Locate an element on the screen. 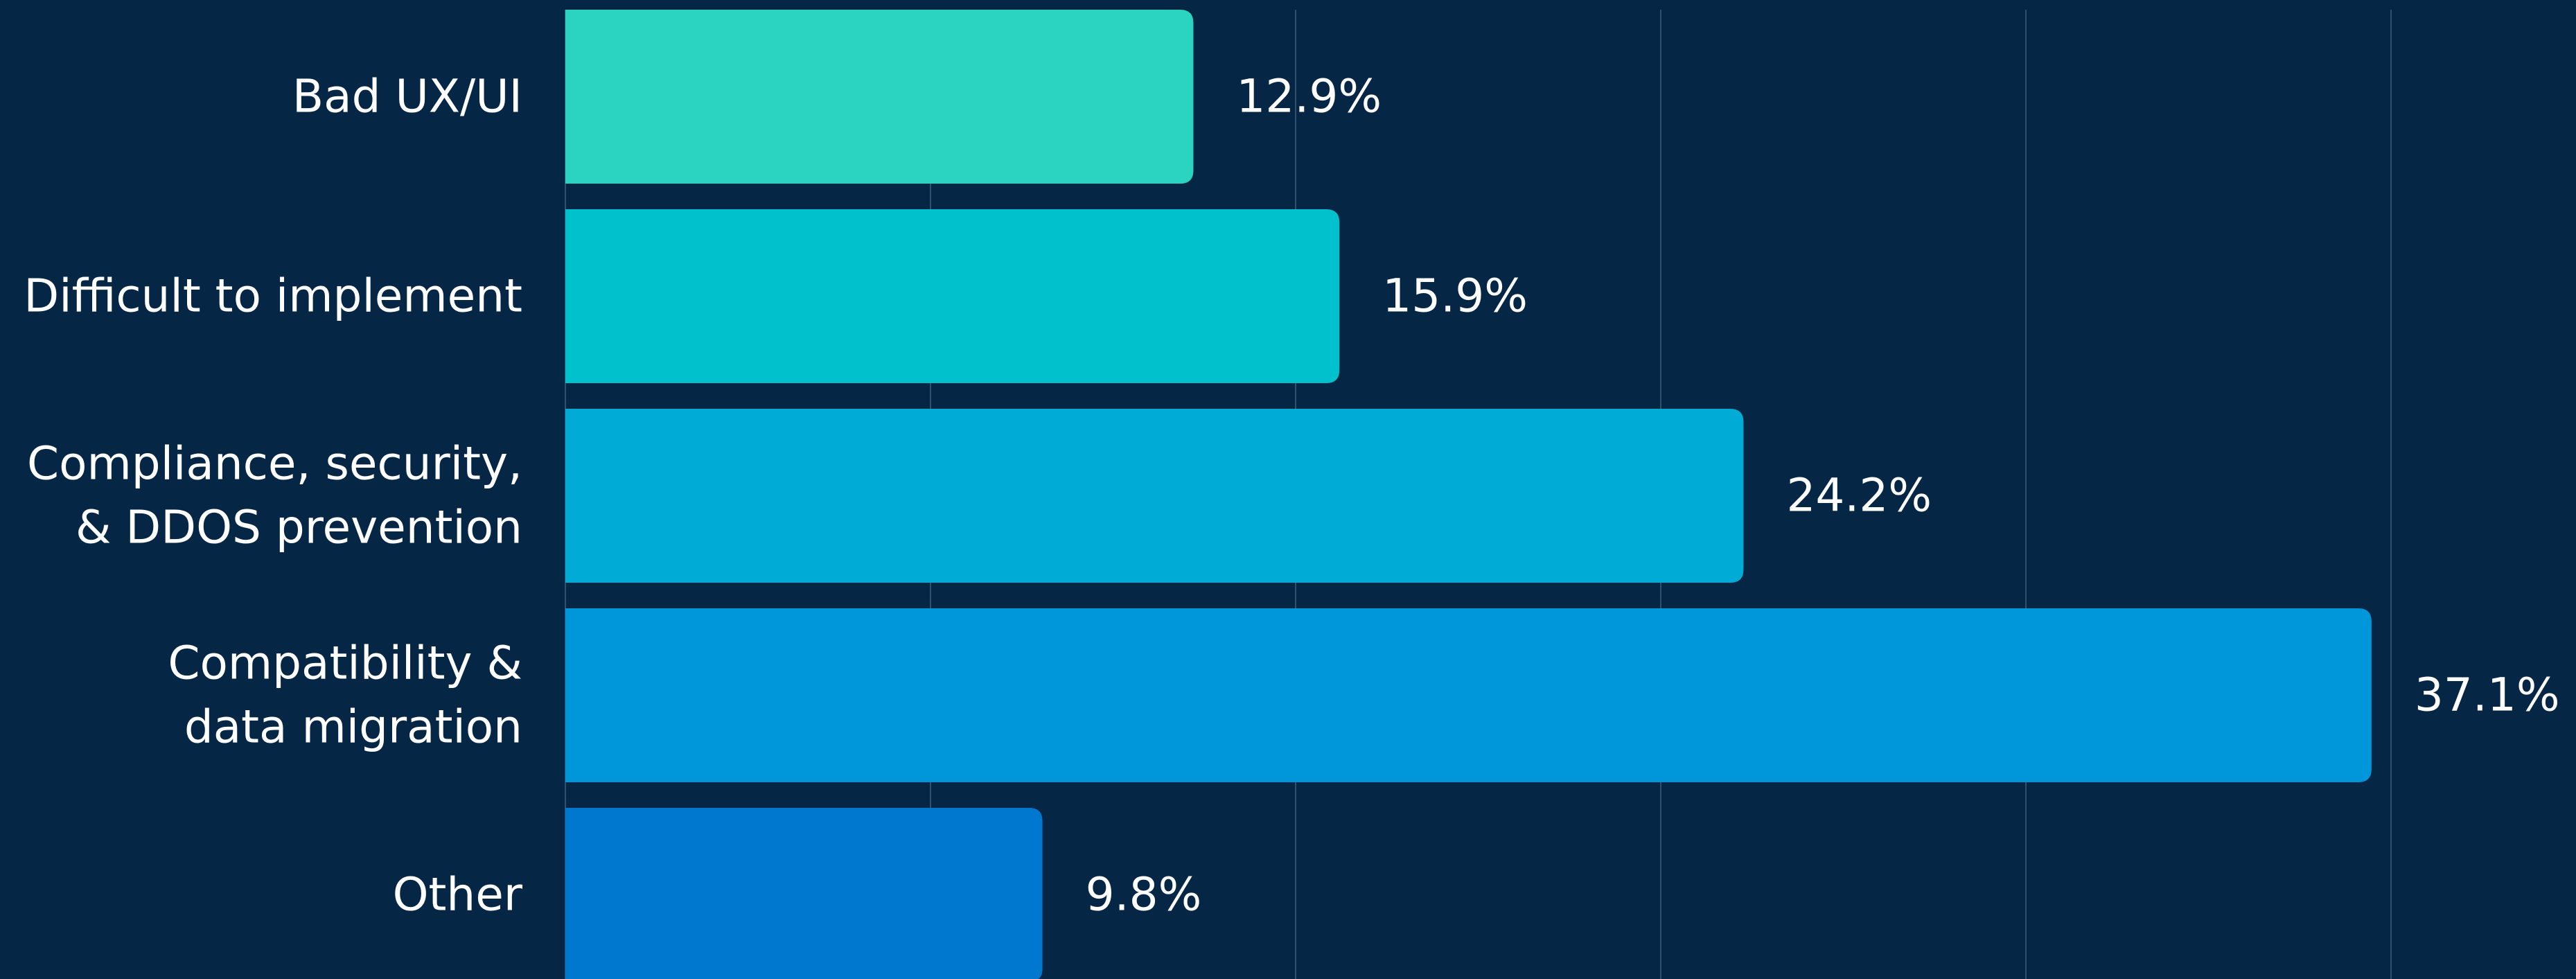  value-label: 15.9% is located at coordinates (1455, 297).